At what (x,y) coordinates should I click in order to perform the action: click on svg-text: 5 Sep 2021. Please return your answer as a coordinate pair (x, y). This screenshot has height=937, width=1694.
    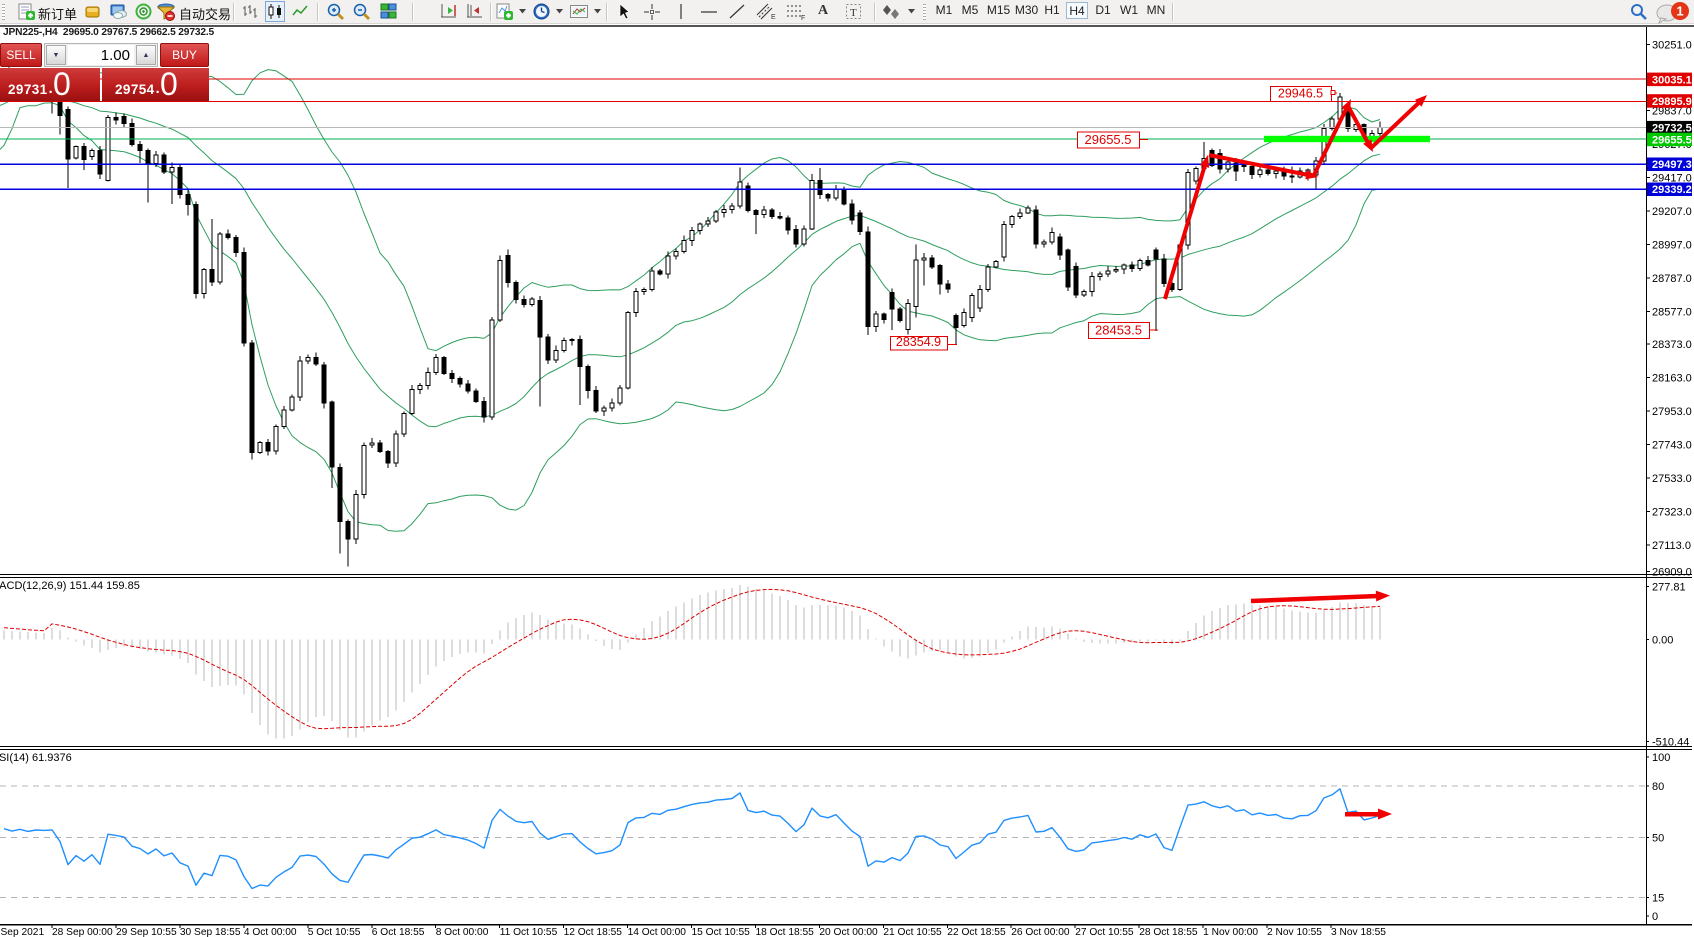
    Looking at the image, I should click on (22, 932).